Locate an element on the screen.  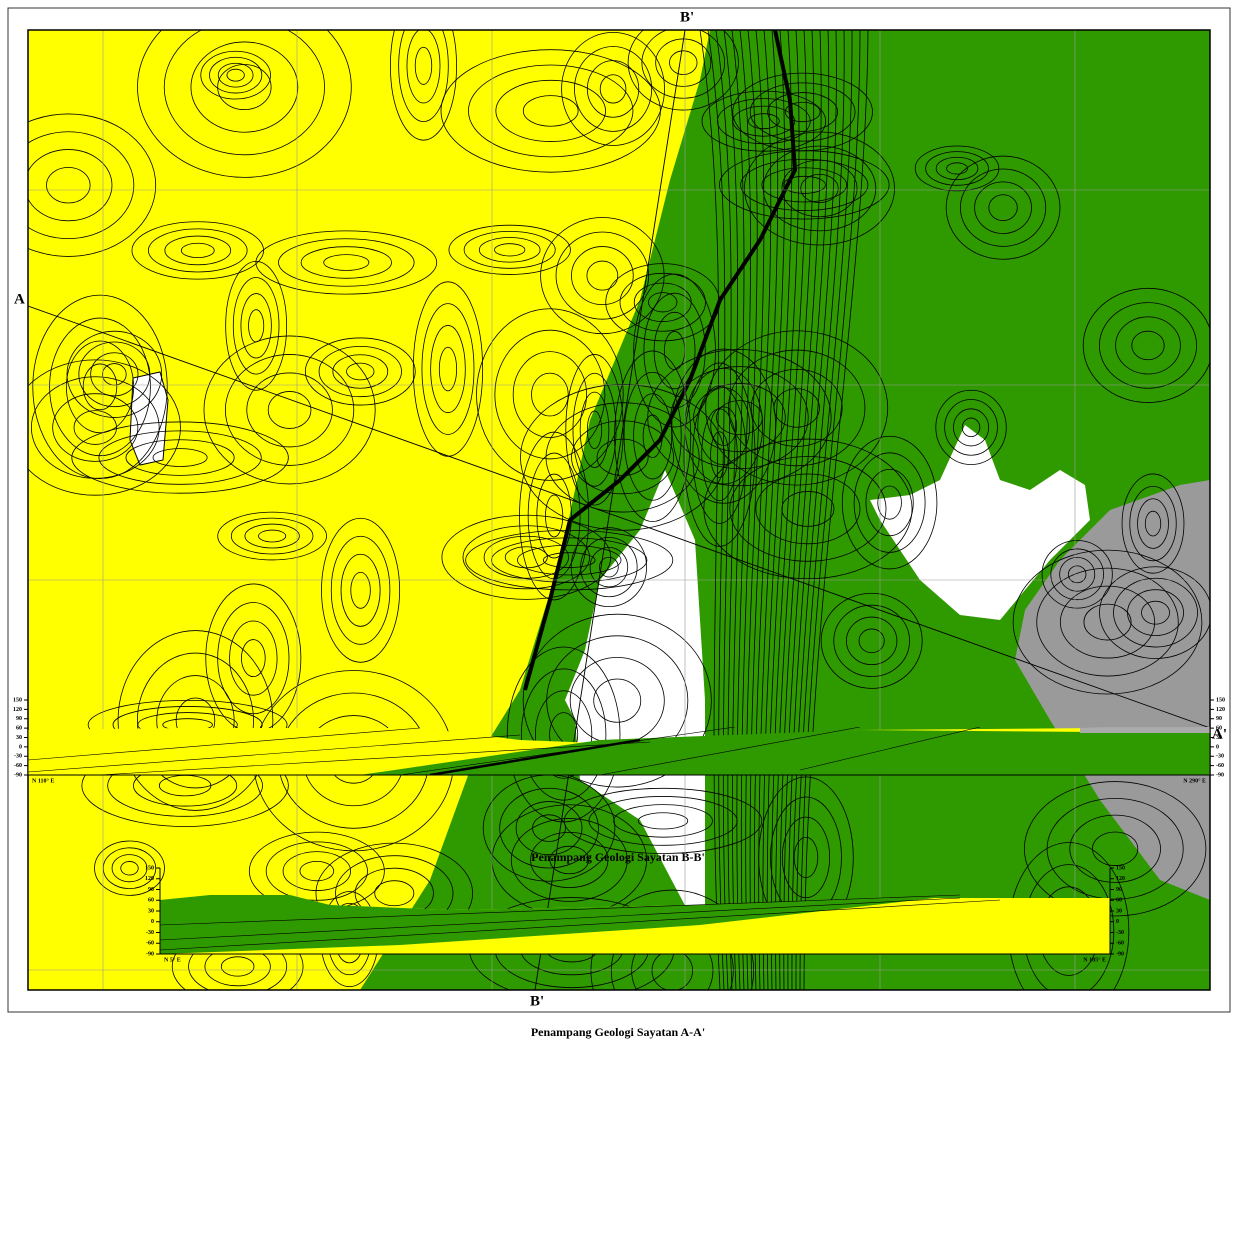
label-b-prime-bottom: B' is located at coordinates (537, 1001).